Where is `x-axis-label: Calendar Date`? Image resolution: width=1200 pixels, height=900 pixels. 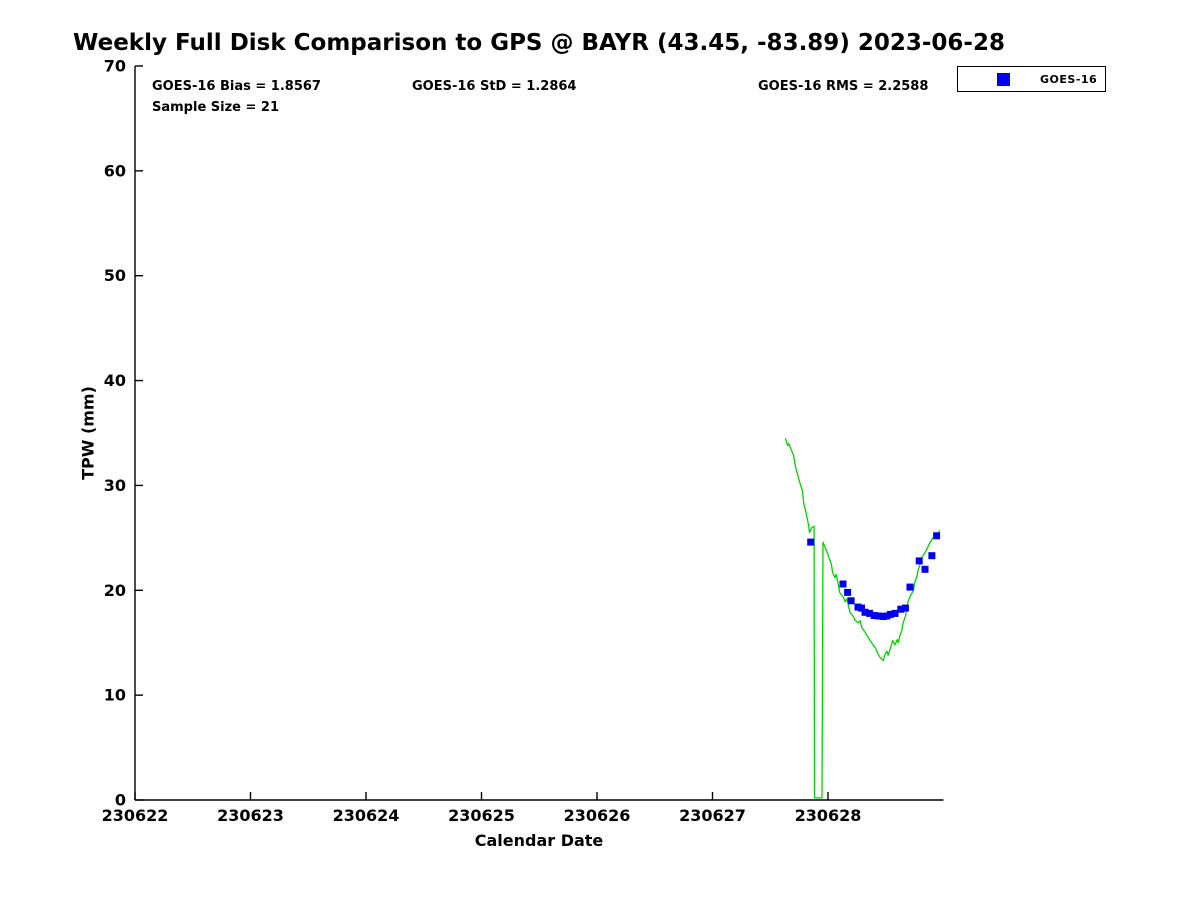 x-axis-label: Calendar Date is located at coordinates (539, 840).